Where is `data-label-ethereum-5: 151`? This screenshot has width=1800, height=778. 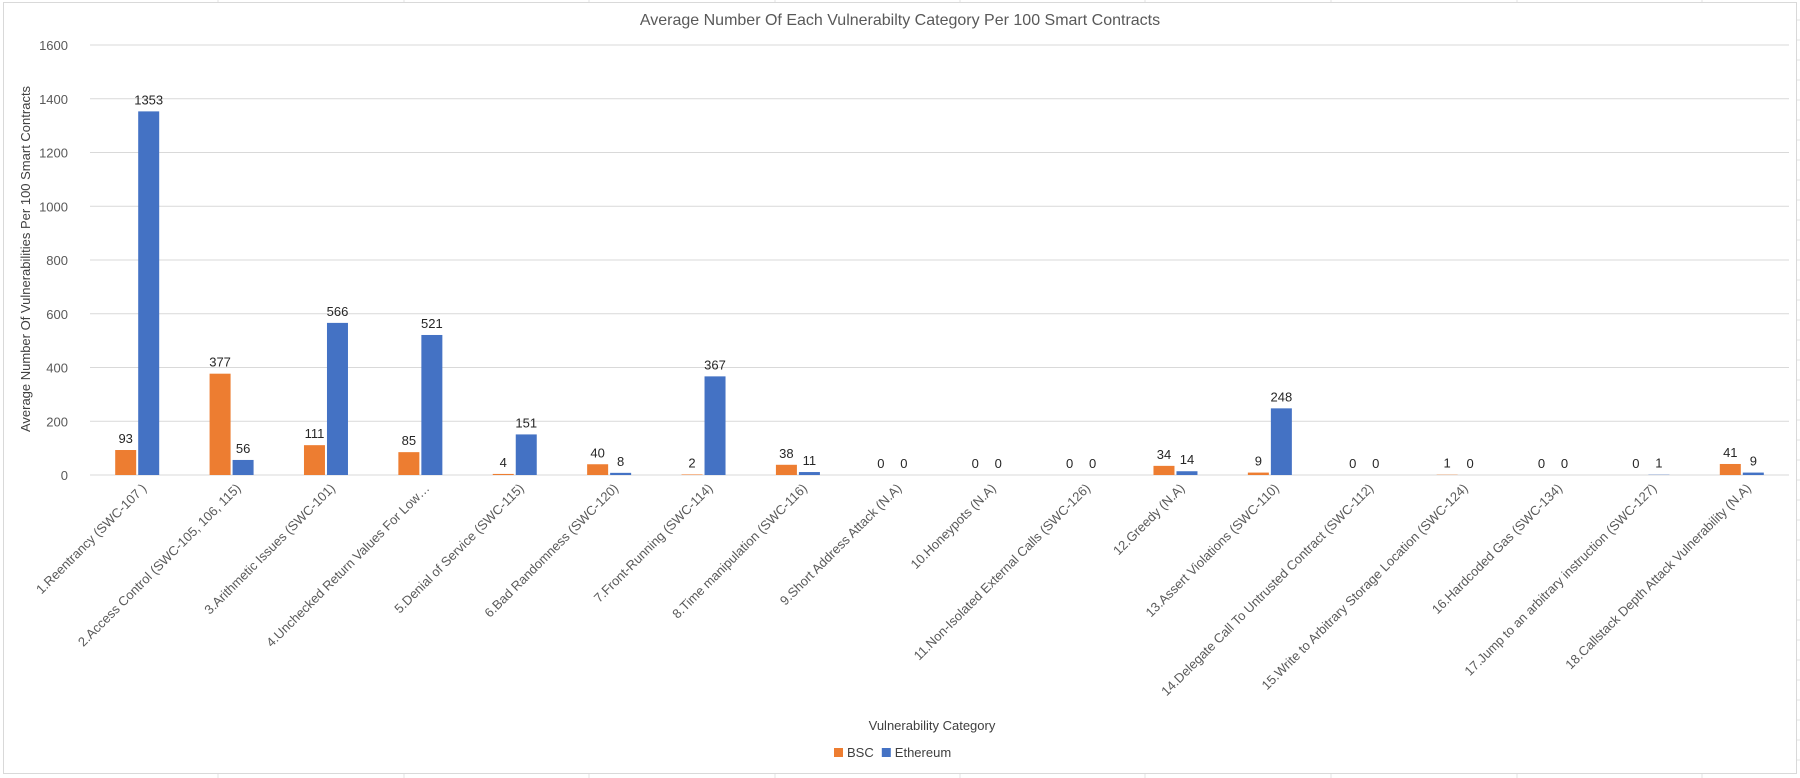 data-label-ethereum-5: 151 is located at coordinates (526, 422).